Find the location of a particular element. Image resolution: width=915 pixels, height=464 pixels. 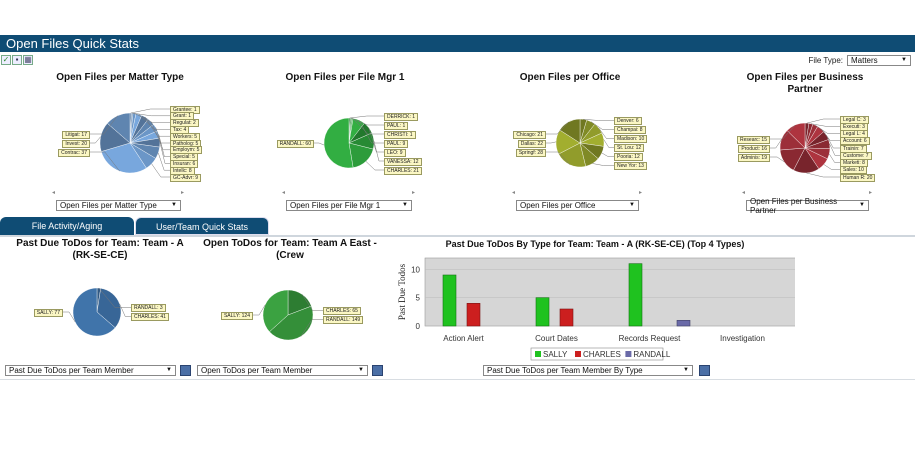

top-pie-select-1: Open Files per File Mgr 1 ▼ is located at coordinates (349, 205).